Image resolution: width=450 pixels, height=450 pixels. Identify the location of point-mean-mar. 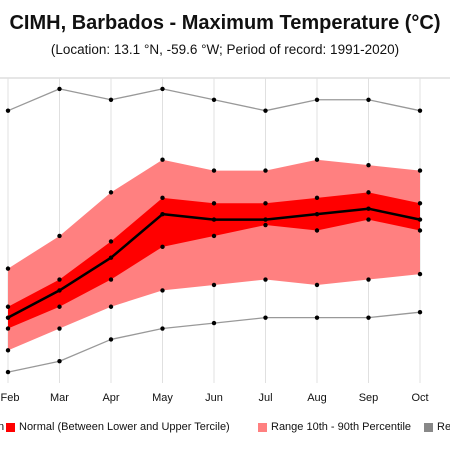
(59, 290).